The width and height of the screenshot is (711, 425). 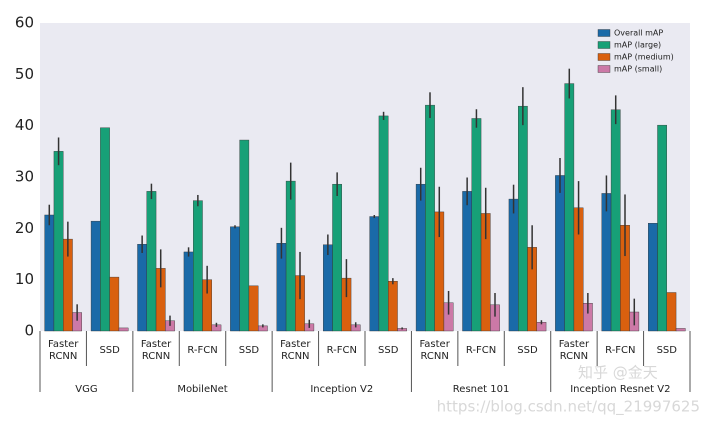 What do you see at coordinates (24, 177) in the screenshot?
I see `y-tick-label: 30` at bounding box center [24, 177].